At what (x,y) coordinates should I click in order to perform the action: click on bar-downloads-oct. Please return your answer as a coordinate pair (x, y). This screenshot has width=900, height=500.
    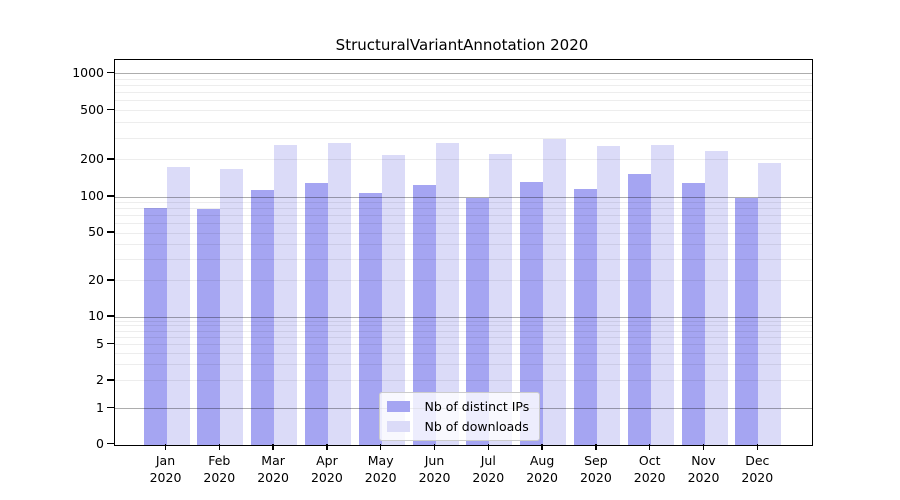
    Looking at the image, I should click on (662, 294).